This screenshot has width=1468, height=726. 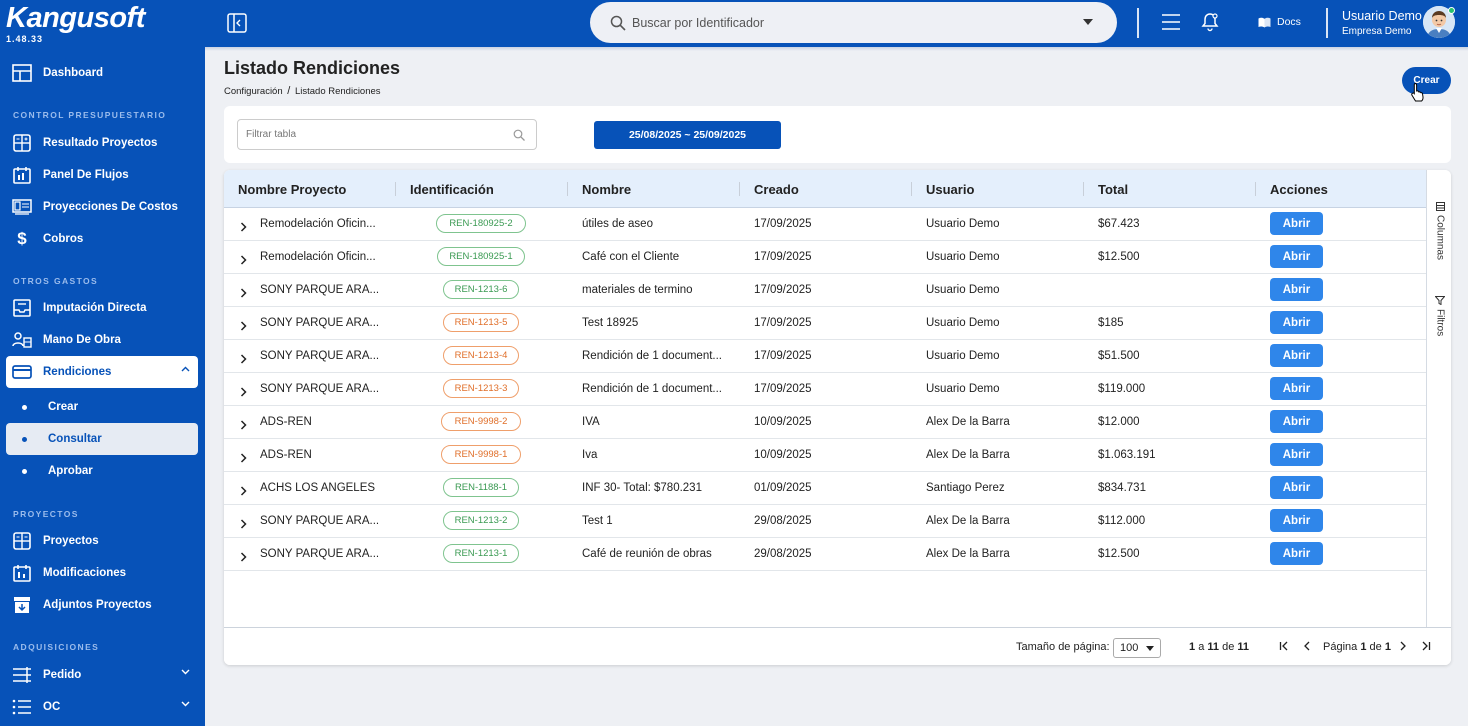 What do you see at coordinates (1137, 648) in the screenshot?
I see `page-size-select: 100` at bounding box center [1137, 648].